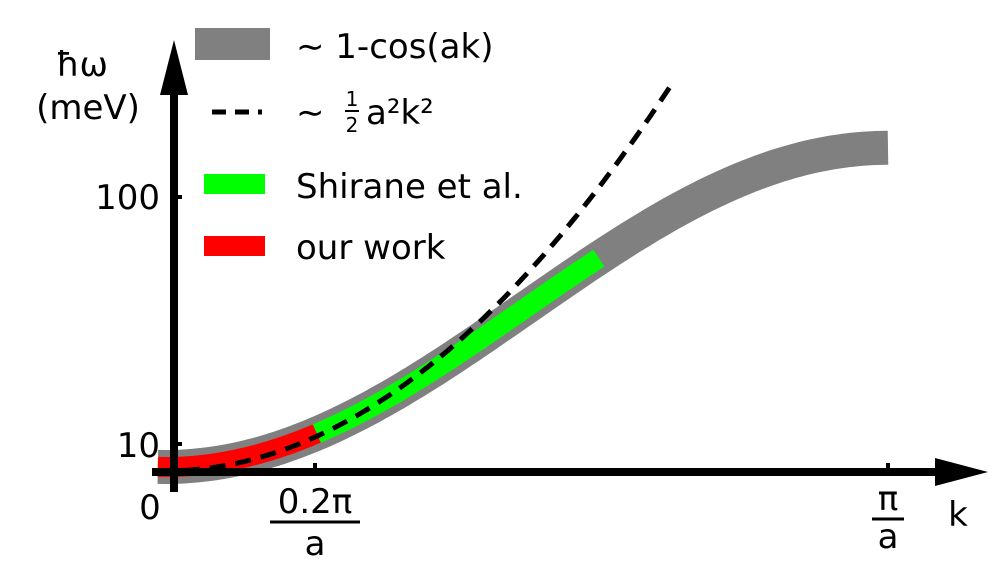 This screenshot has width=993, height=569. What do you see at coordinates (150, 508) in the screenshot?
I see `origin-label: 0` at bounding box center [150, 508].